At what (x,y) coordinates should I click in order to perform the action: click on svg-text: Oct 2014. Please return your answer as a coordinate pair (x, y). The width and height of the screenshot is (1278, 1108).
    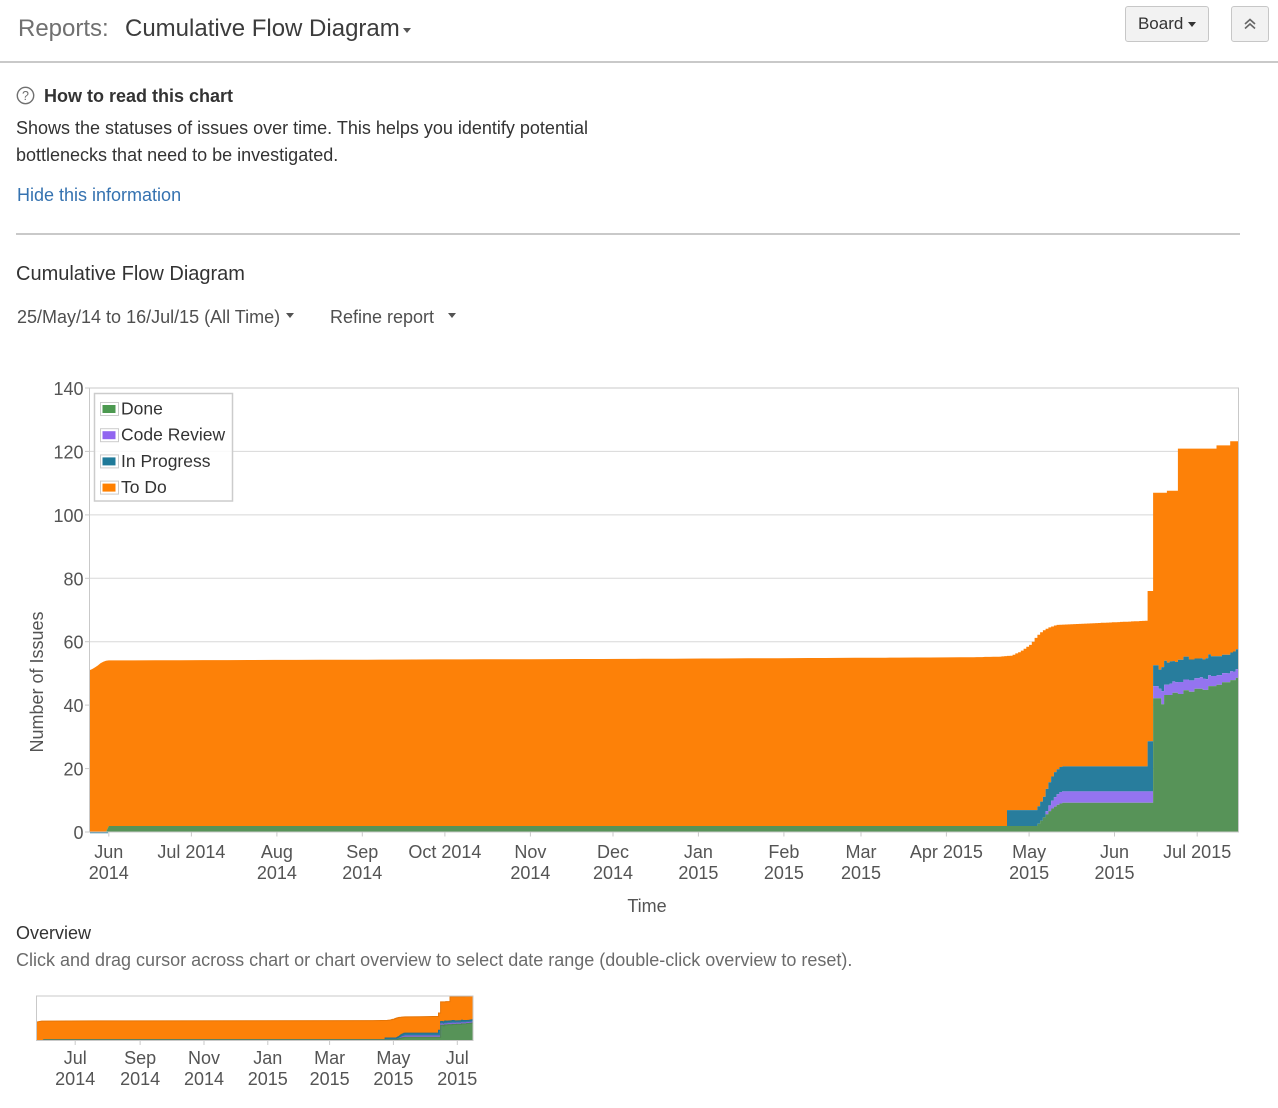
    Looking at the image, I should click on (444, 852).